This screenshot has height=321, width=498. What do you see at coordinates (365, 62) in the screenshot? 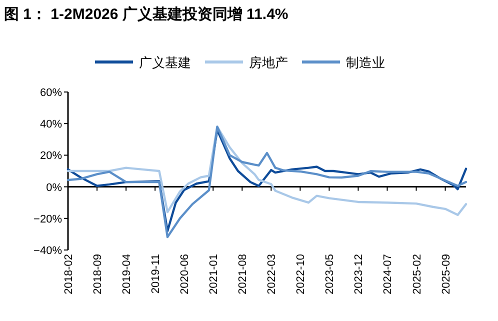
I see `legend-label: 制造业` at bounding box center [365, 62].